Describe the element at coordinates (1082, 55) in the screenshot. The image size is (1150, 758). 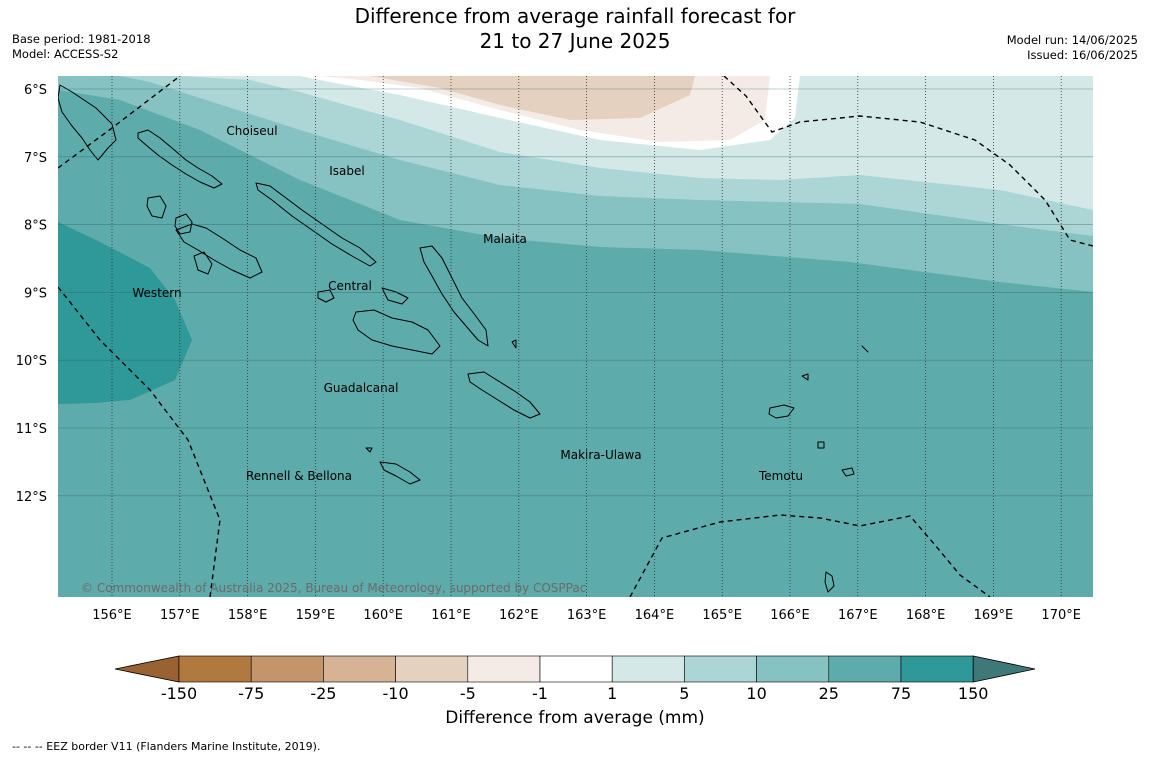
I see `issued-text: Issued: 16/06/2025` at that location.